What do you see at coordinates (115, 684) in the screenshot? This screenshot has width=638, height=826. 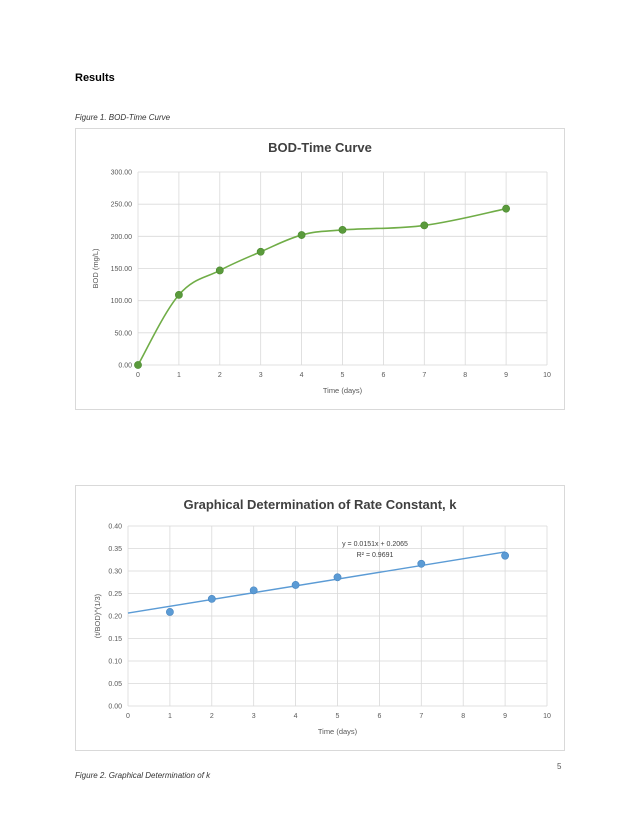 I see `y-tick-label: 0.05` at bounding box center [115, 684].